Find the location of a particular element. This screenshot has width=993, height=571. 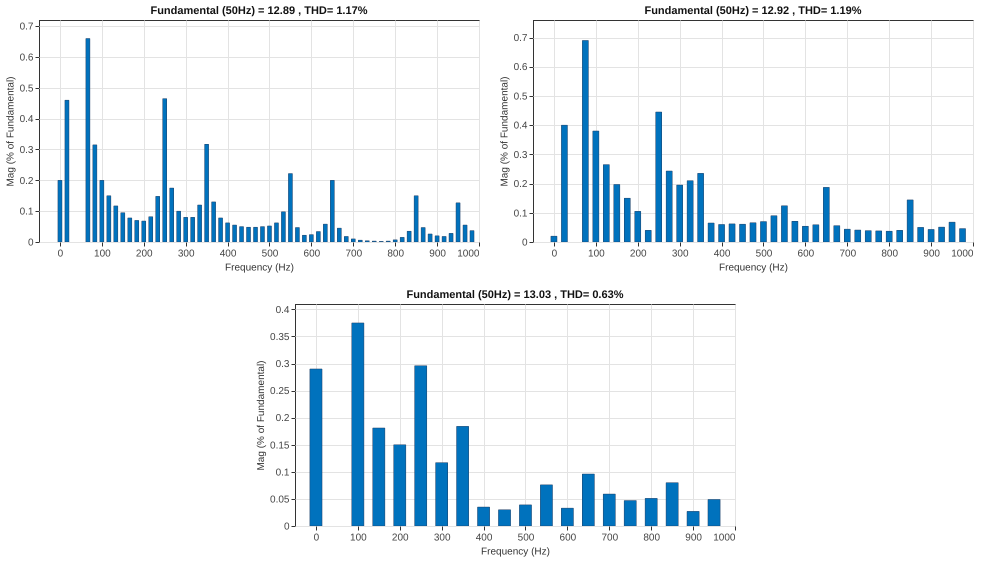

chart-title: Fundamental (50Hz) = 12.92 , THD= 1.19% is located at coordinates (753, 11).